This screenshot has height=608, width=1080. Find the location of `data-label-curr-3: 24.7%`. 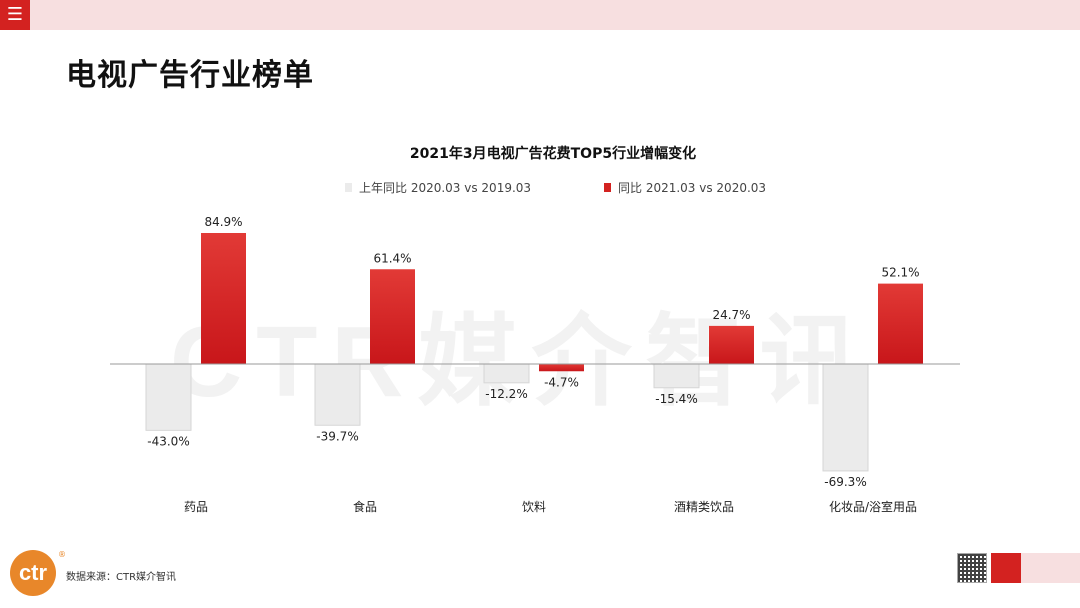

data-label-curr-3: 24.7% is located at coordinates (731, 315).